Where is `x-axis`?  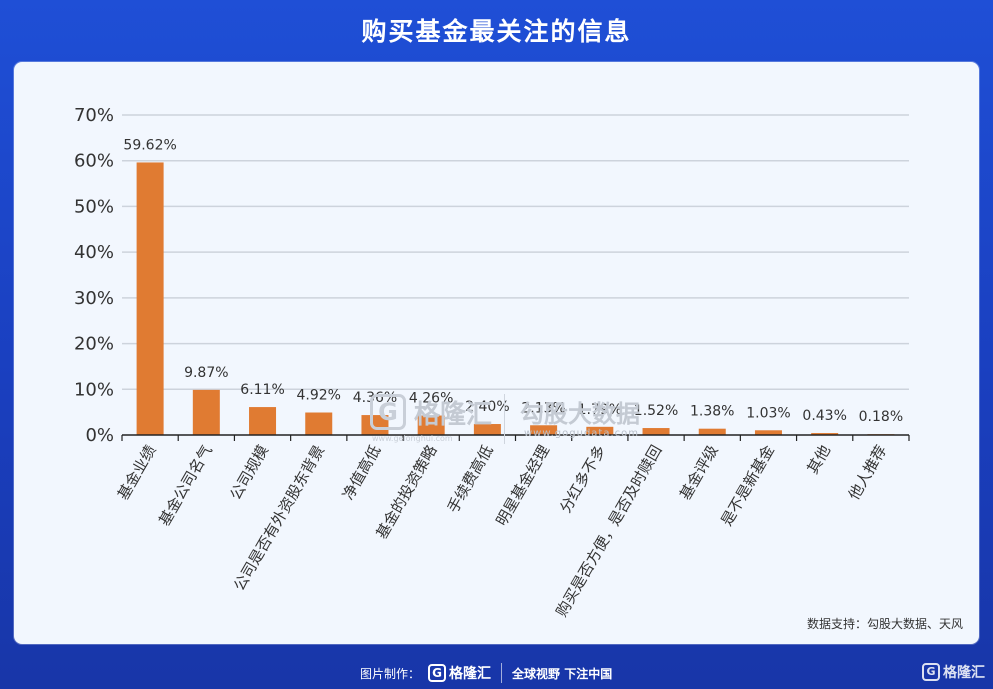 x-axis is located at coordinates (515, 437).